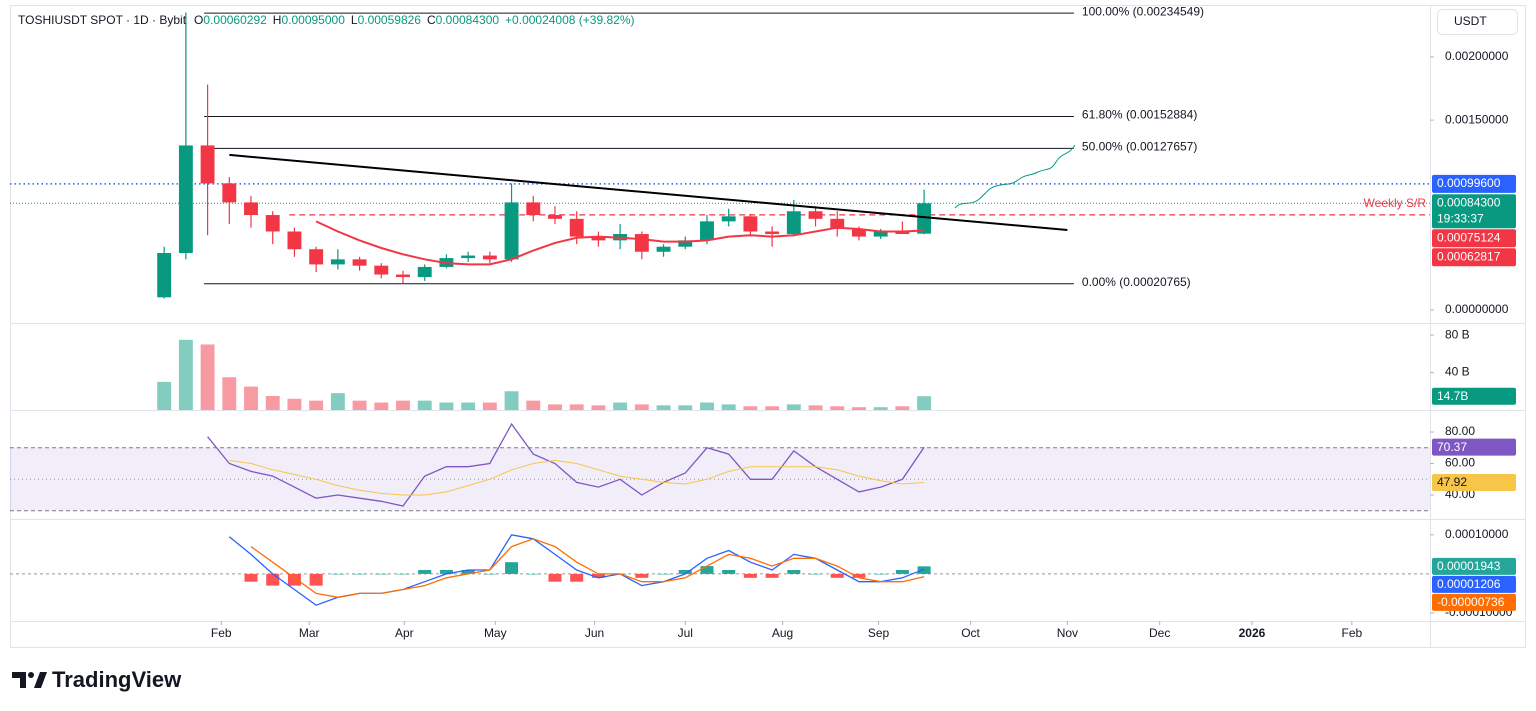 This screenshot has height=711, width=1536. Describe the element at coordinates (1015, 176) in the screenshot. I see `projection-path` at that location.